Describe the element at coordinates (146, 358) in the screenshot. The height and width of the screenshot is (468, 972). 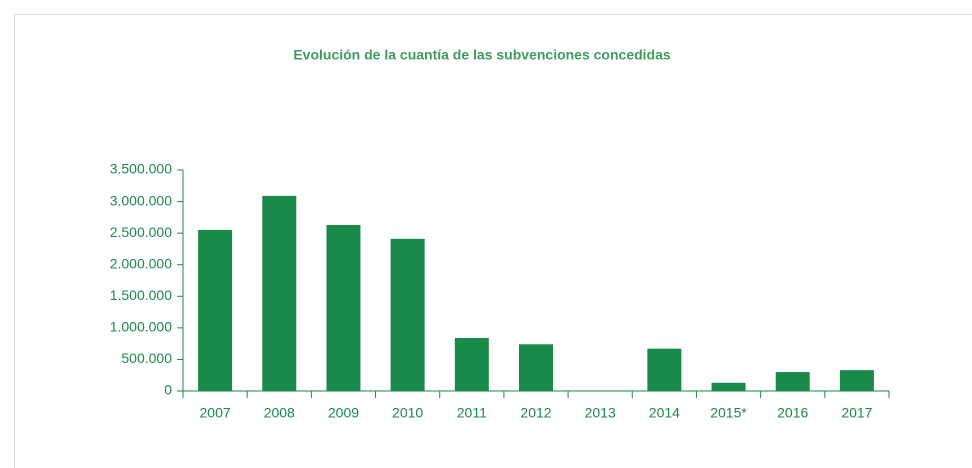
I see `y-tick-label: 500.000` at that location.